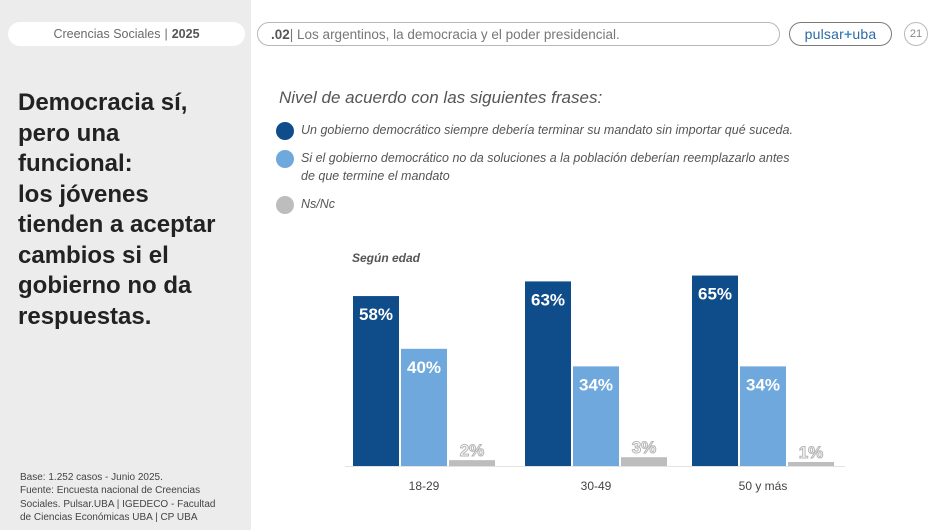 This screenshot has width=937, height=530. I want to click on logo-mark: +, so click(848, 34).